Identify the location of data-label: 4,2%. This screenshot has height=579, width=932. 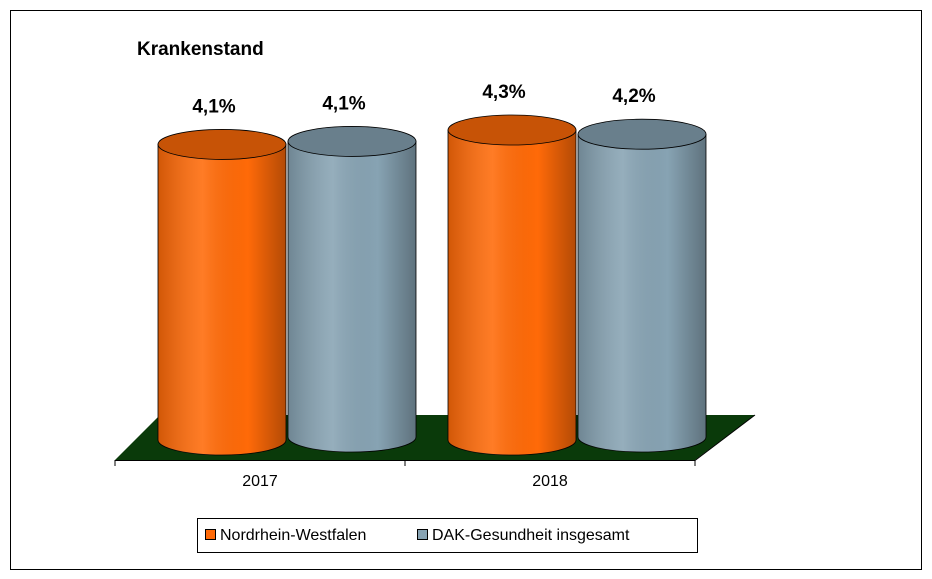
(633, 96).